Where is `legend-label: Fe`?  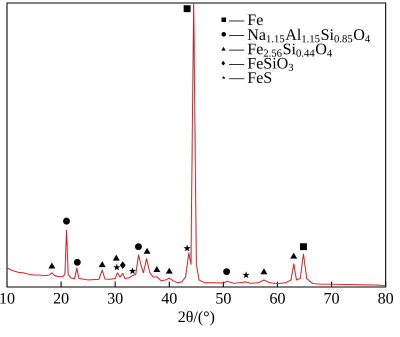 legend-label: Fe is located at coordinates (255, 20).